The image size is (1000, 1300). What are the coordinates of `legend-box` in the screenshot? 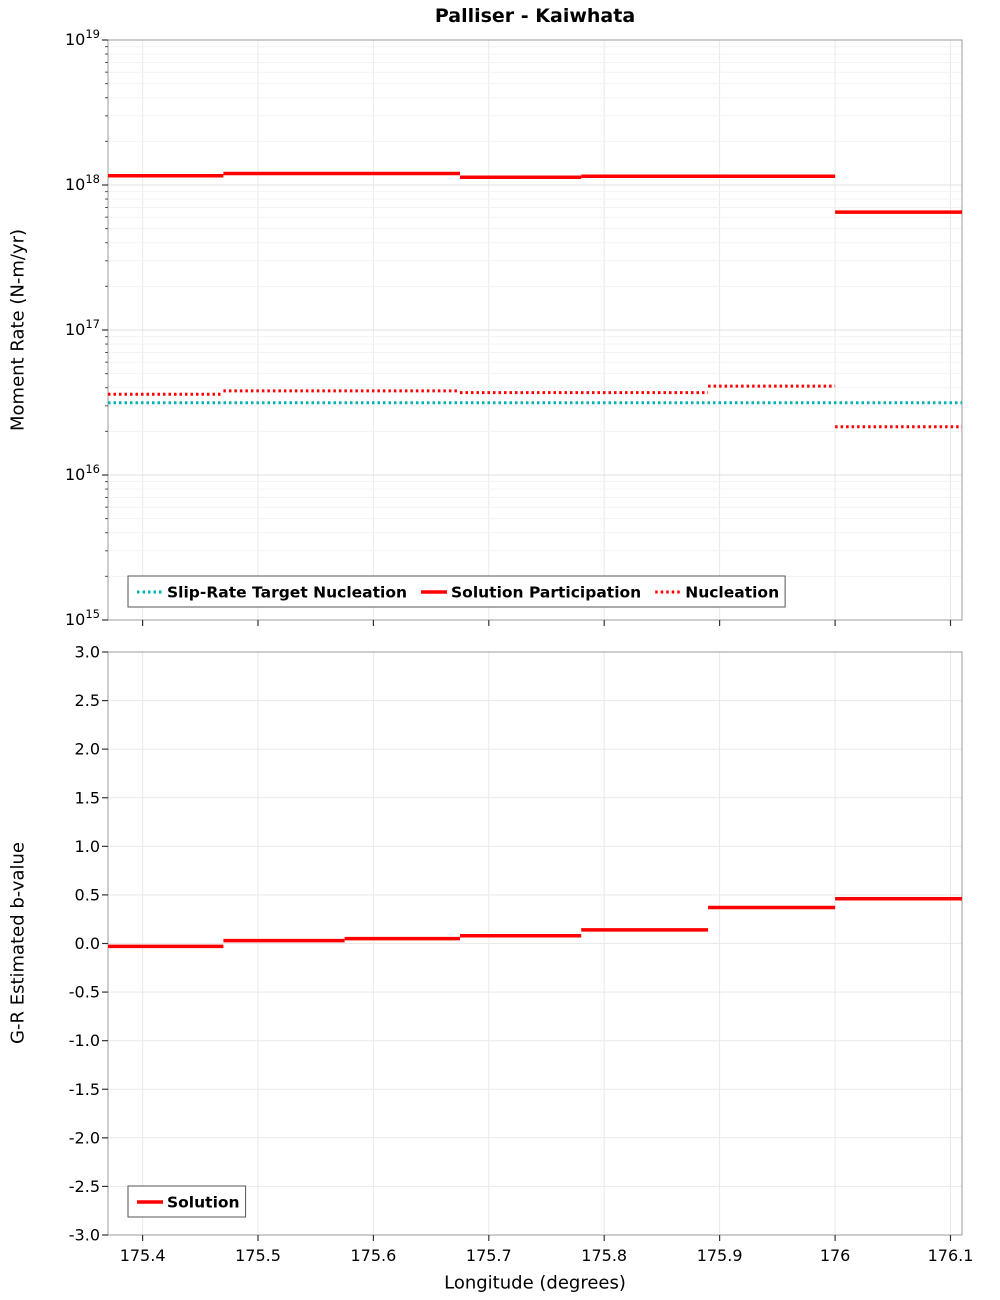 It's located at (456, 591).